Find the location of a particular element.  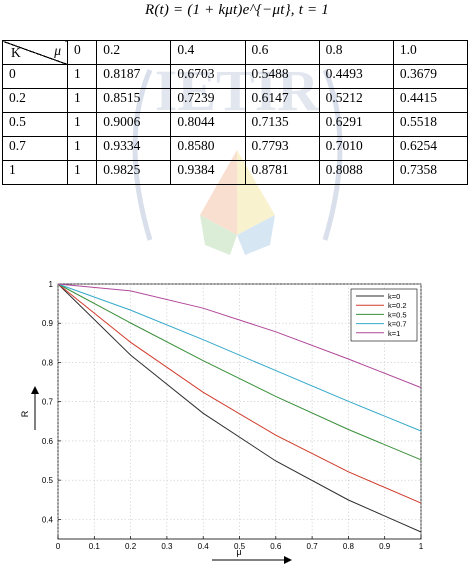

table-cell: 0.8044 is located at coordinates (208, 124).